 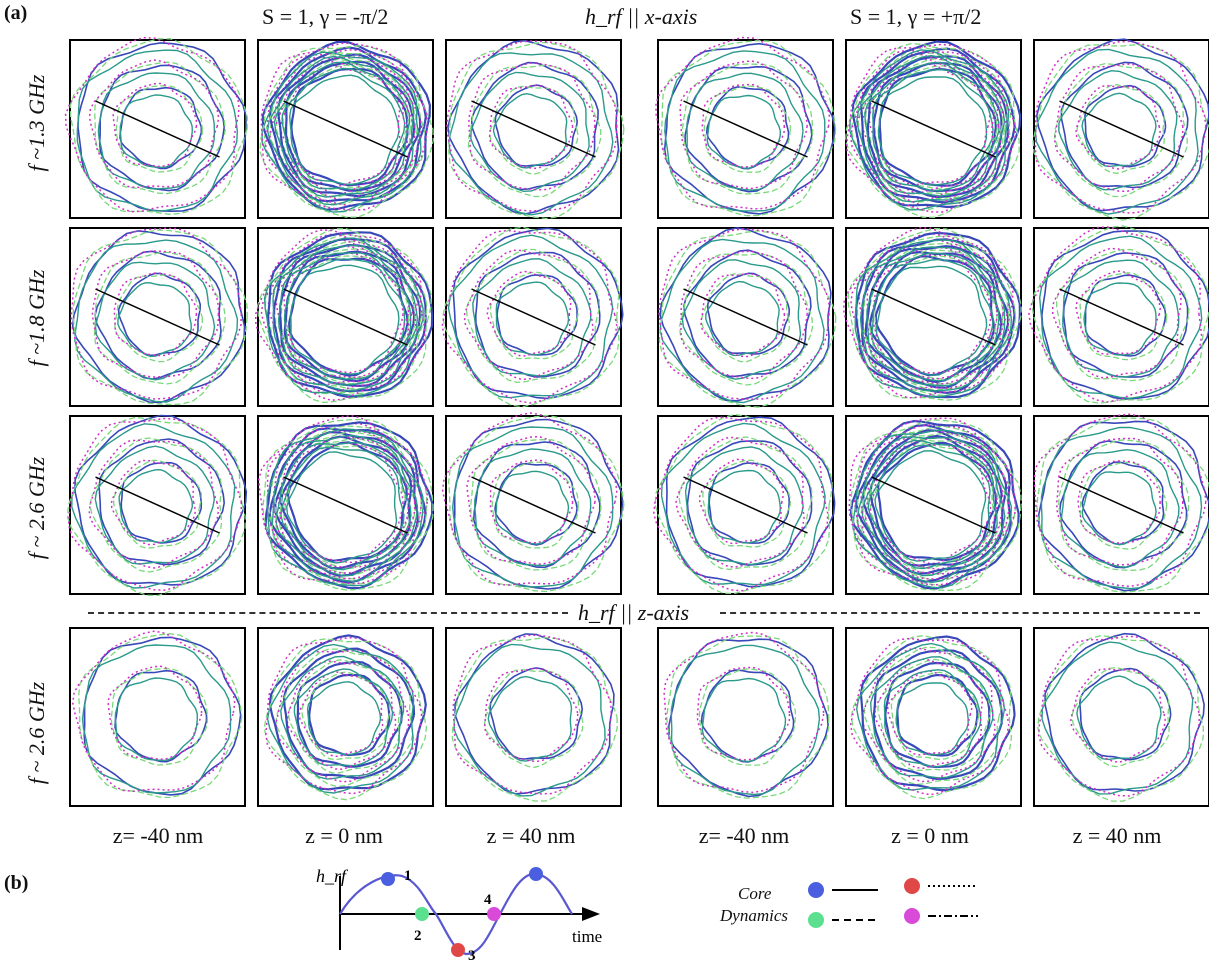 What do you see at coordinates (345, 505) in the screenshot?
I see `contour-panel-r3-c2` at bounding box center [345, 505].